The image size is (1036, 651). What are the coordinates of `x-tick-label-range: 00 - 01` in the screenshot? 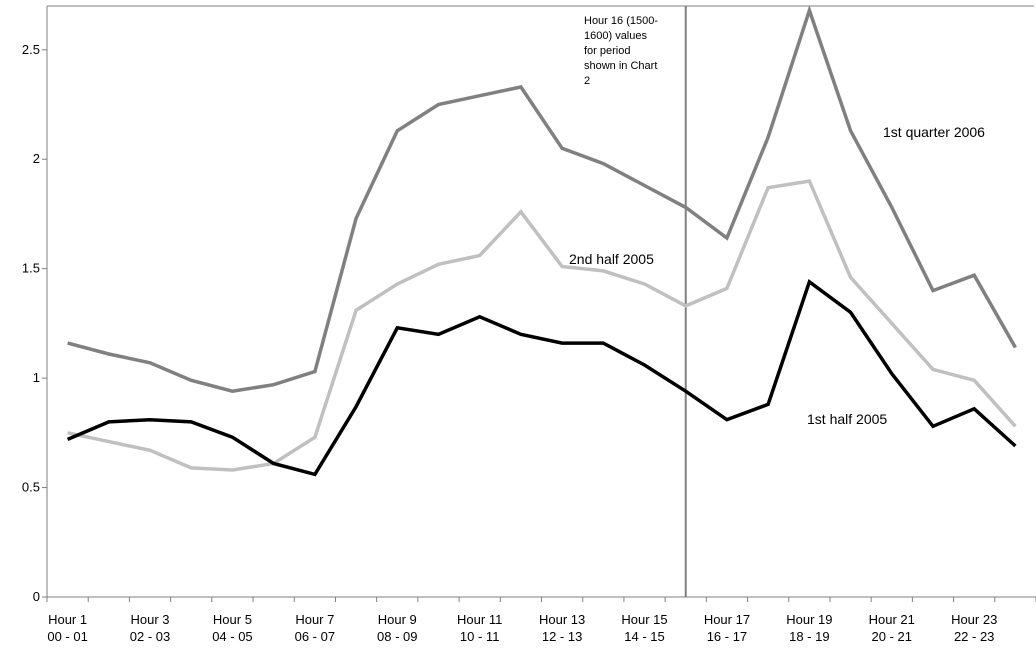 It's located at (67, 636).